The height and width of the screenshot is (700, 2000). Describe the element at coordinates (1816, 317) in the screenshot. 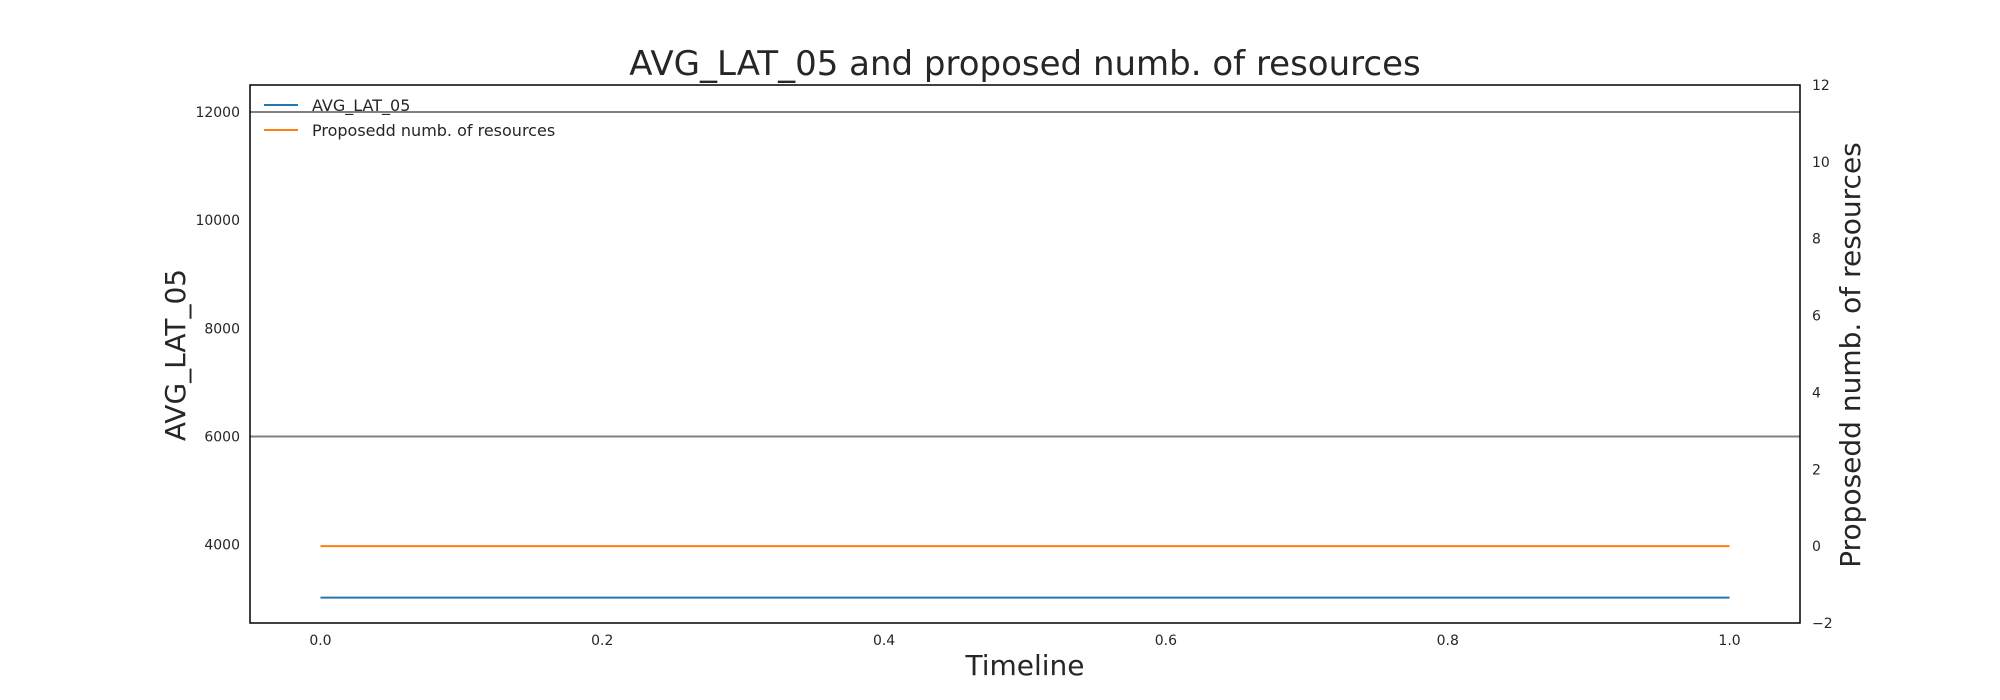

I see `right-y-tick-label: 6` at that location.